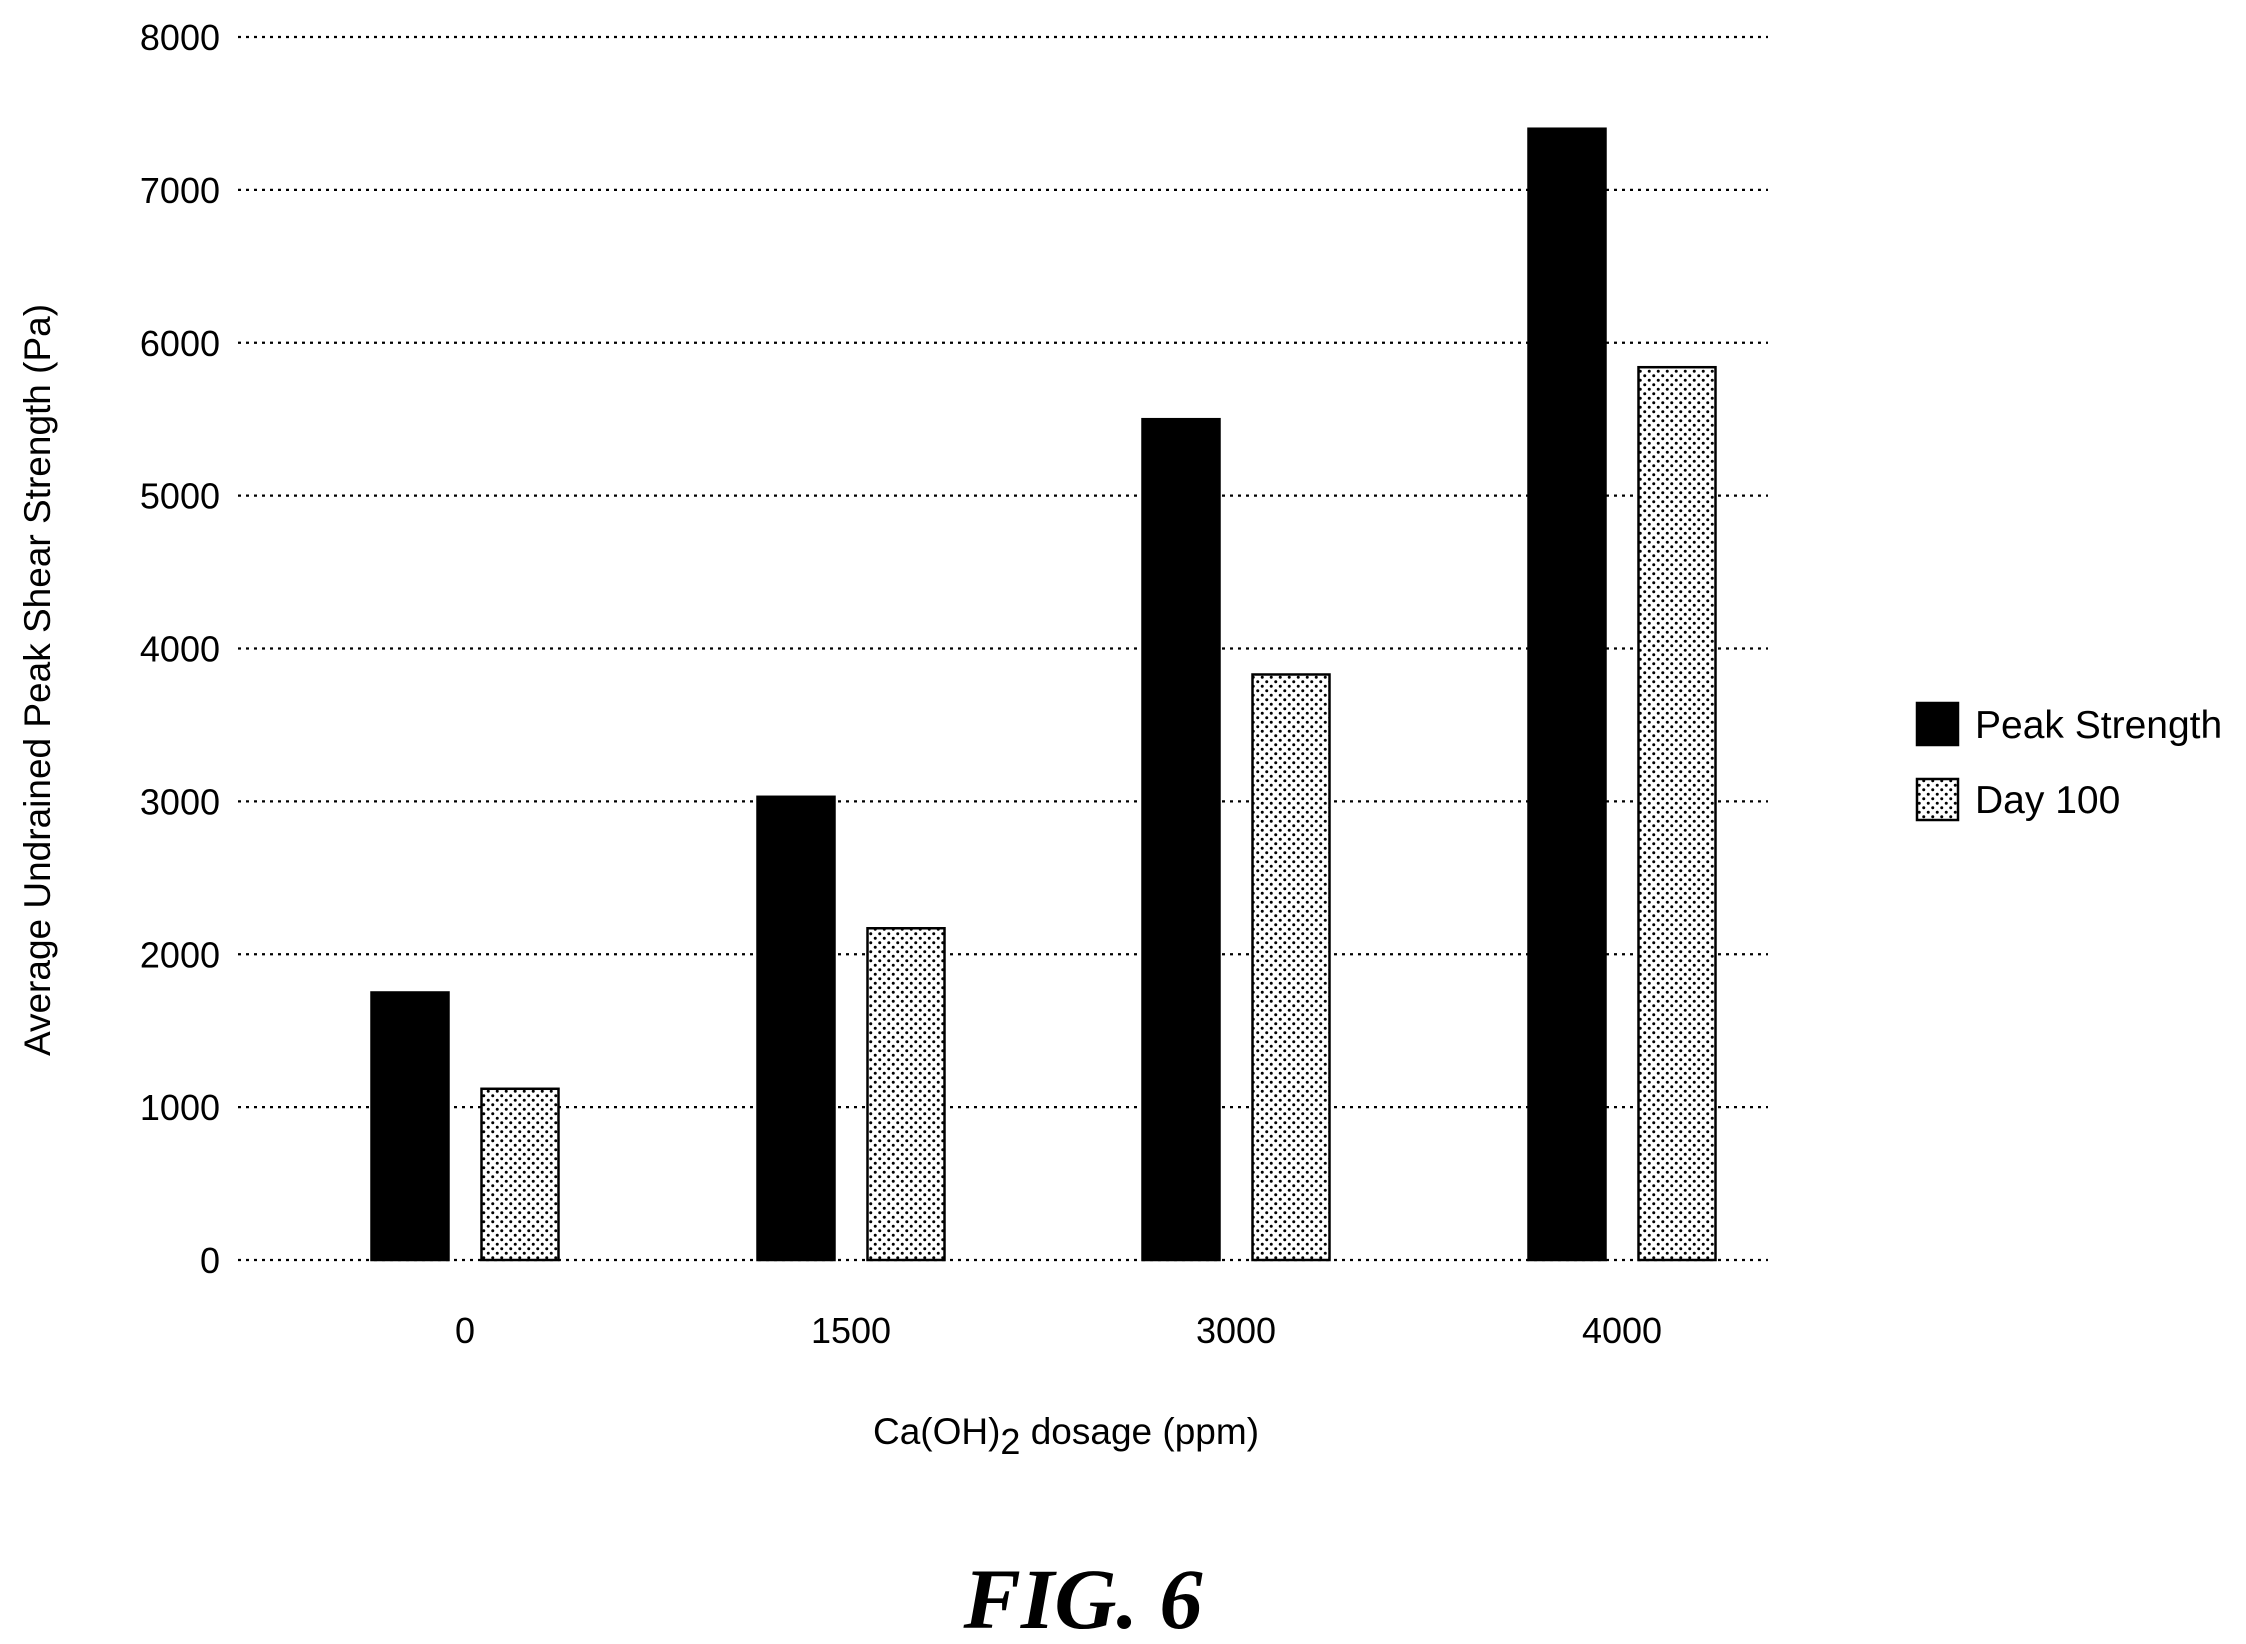  What do you see at coordinates (1058, 1330) in the screenshot?
I see `x-axis-ticks: 0 1500 3000 4000` at bounding box center [1058, 1330].